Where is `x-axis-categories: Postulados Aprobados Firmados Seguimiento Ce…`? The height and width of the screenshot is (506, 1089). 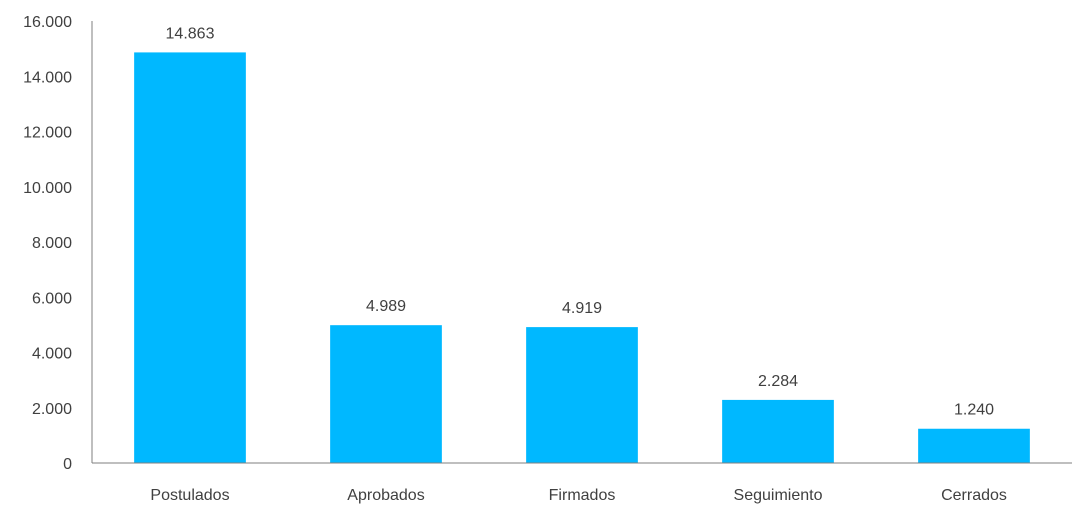 x-axis-categories: Postulados Aprobados Firmados Seguimiento Ce… is located at coordinates (578, 495).